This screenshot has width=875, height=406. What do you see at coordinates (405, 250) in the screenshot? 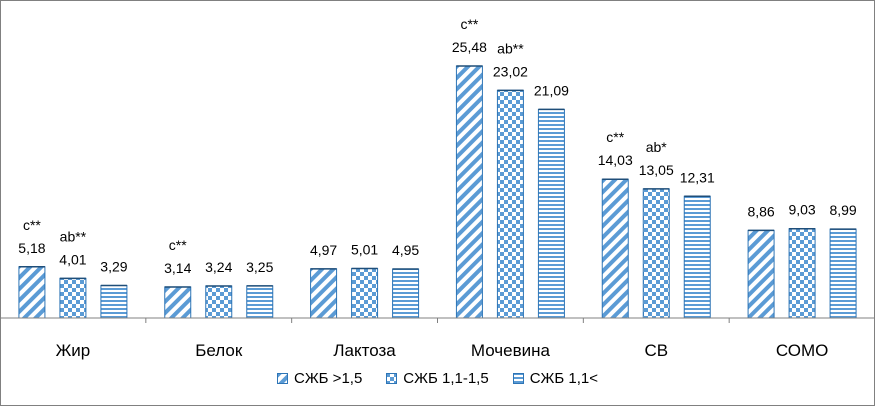
I see `data-label: 4,95` at bounding box center [405, 250].